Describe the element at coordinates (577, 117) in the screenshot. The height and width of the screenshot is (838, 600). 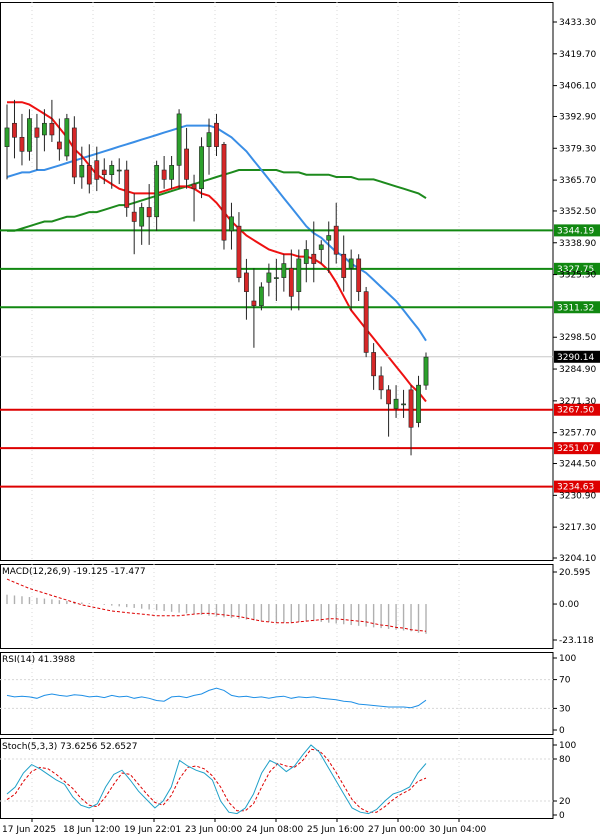
I see `main-ytick-label: 3392.90` at that location.